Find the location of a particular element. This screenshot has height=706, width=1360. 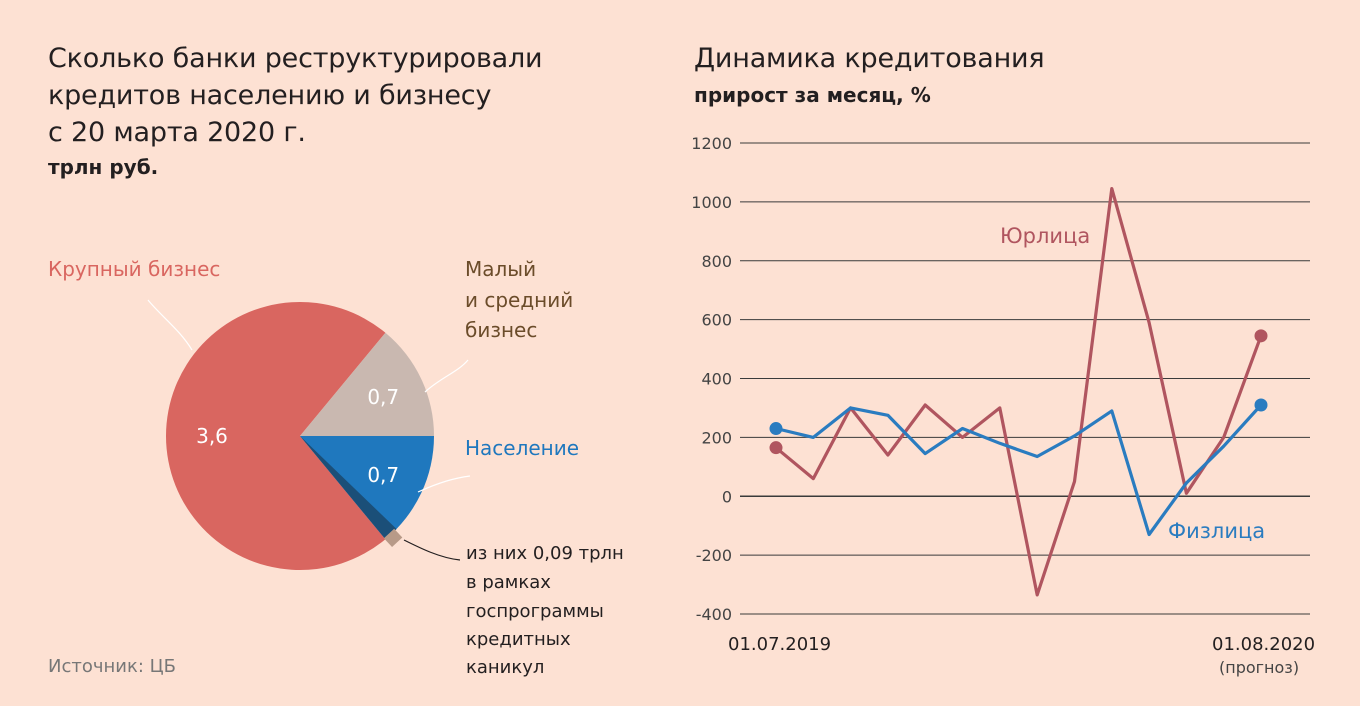

note-line-1: из них 0,09 трлн is located at coordinates (545, 553).